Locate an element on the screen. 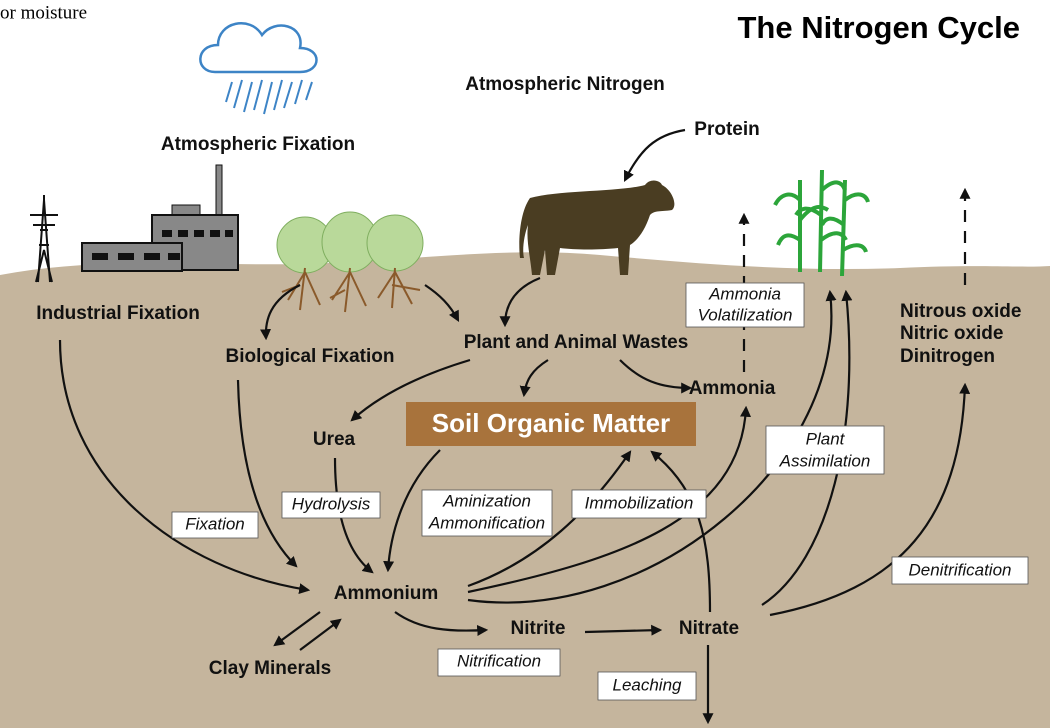 The height and width of the screenshot is (728, 1050). cow is located at coordinates (597, 227).